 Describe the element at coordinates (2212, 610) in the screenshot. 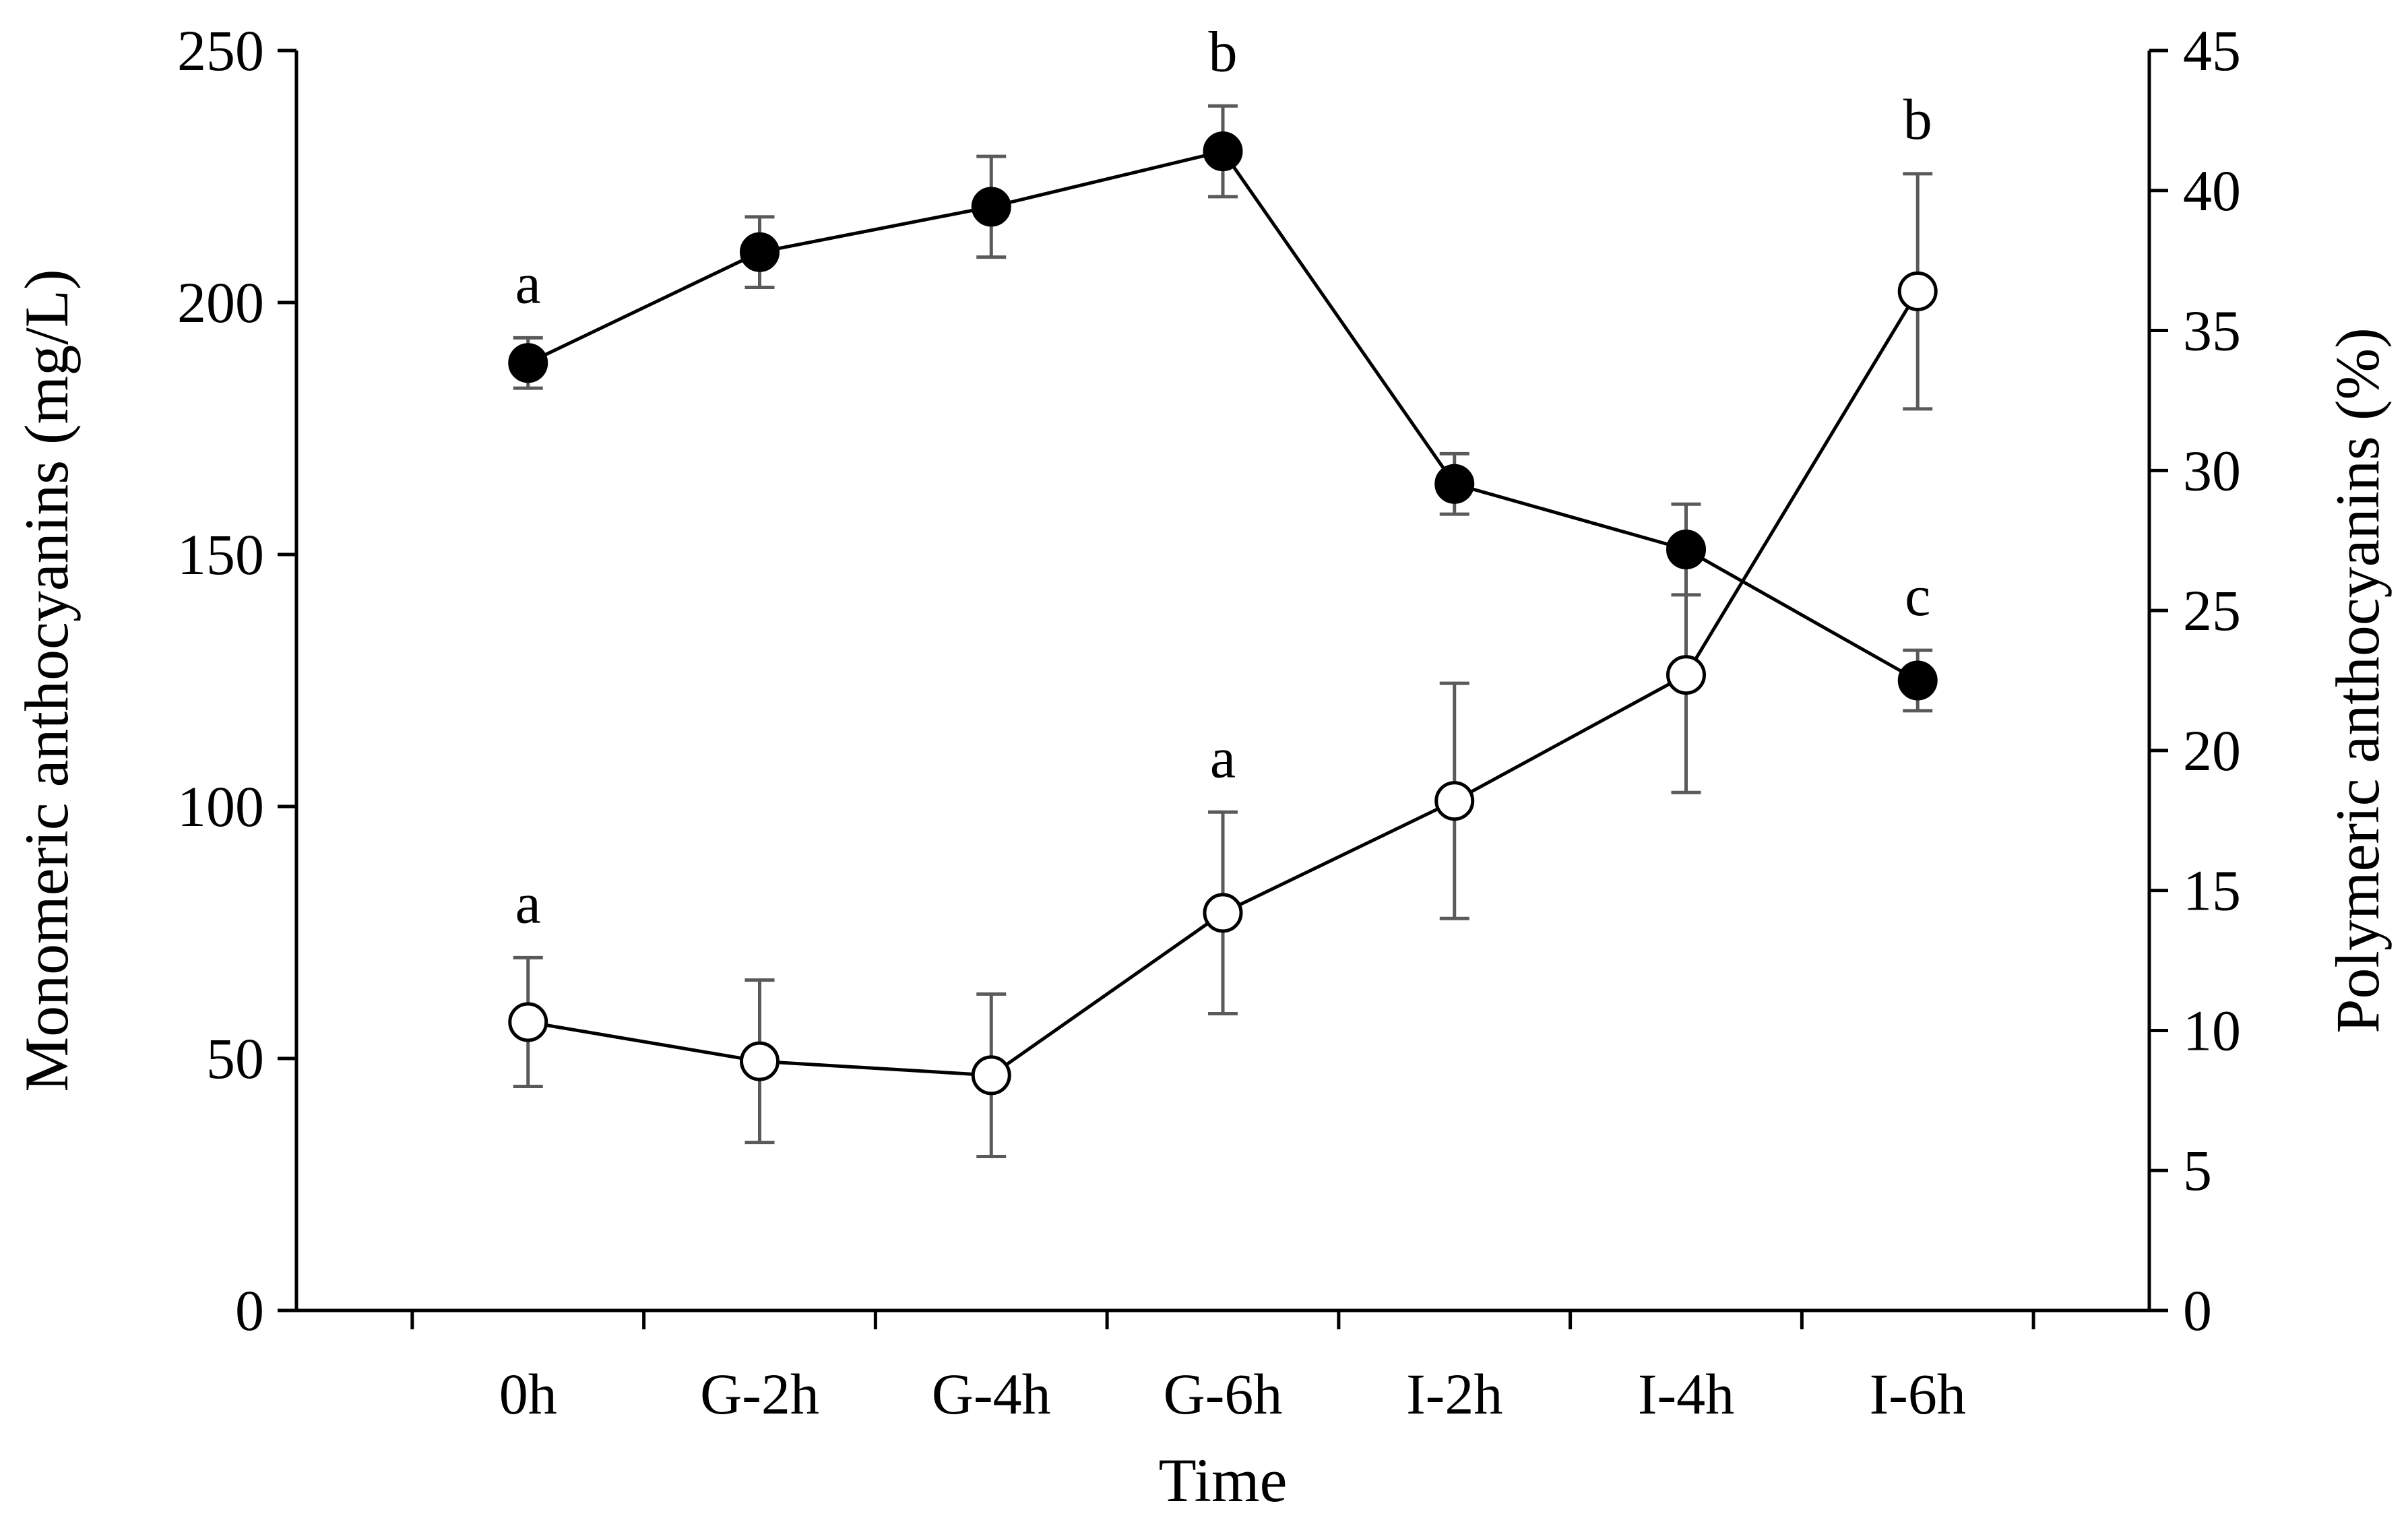

I see `right-y-tick-label: 25` at that location.